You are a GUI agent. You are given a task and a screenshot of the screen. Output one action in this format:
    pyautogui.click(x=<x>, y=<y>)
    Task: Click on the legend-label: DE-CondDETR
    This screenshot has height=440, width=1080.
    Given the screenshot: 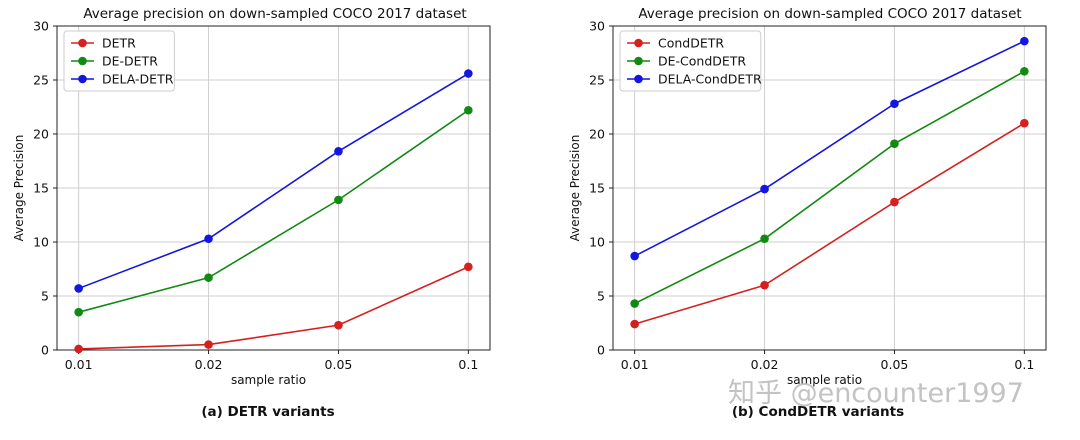 What is the action you would take?
    pyautogui.click(x=702, y=61)
    